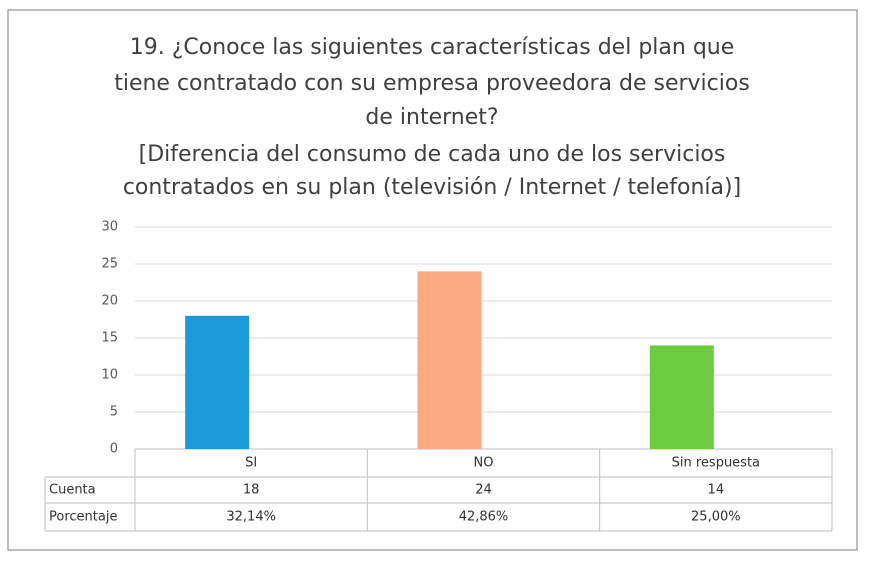 This screenshot has width=871, height=561. I want to click on y-tick-label: 20, so click(109, 301).